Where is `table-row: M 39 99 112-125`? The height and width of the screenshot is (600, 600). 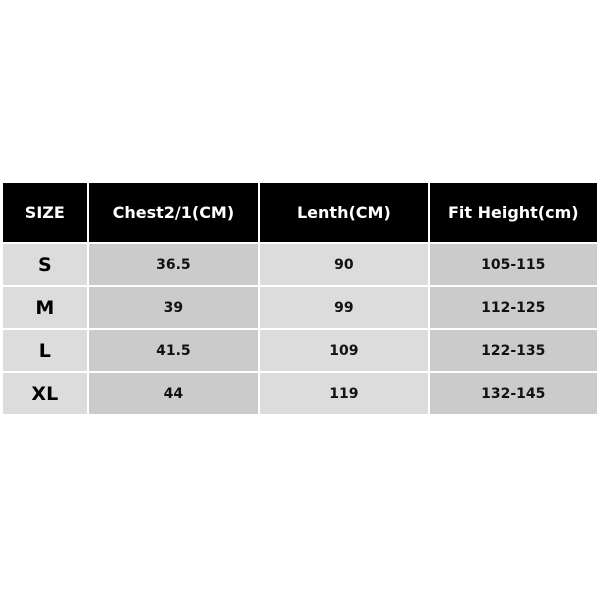 table-row: M 39 99 112-125 is located at coordinates (300, 307).